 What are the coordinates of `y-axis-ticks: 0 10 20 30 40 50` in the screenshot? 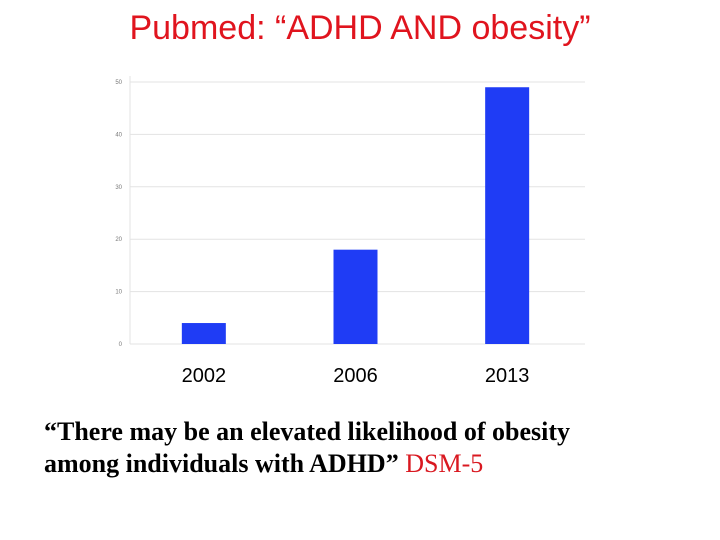 It's located at (118, 214).